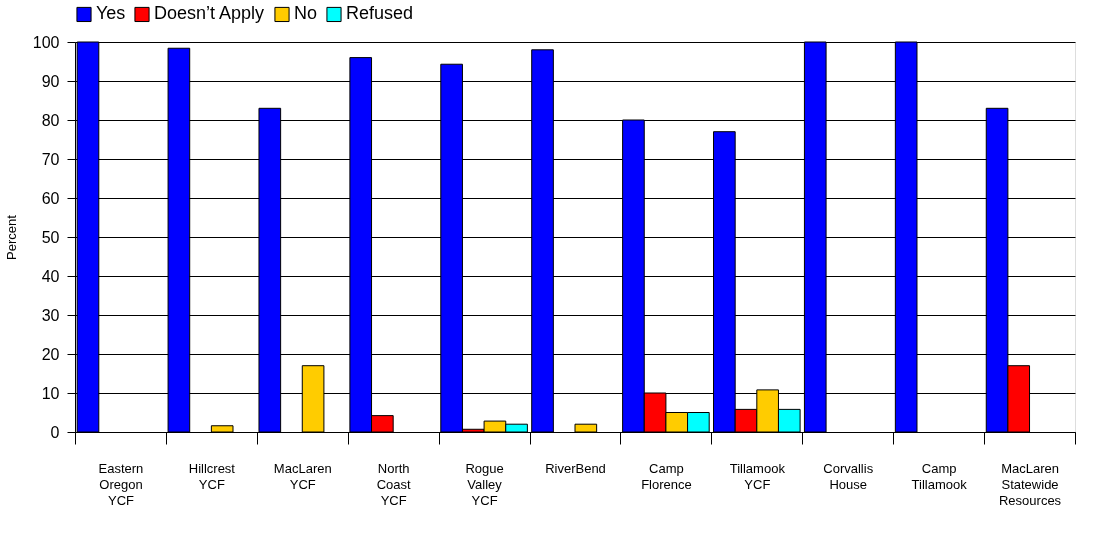 The width and height of the screenshot is (1102, 540). Describe the element at coordinates (50, 393) in the screenshot. I see `y-tick-label: 10` at that location.